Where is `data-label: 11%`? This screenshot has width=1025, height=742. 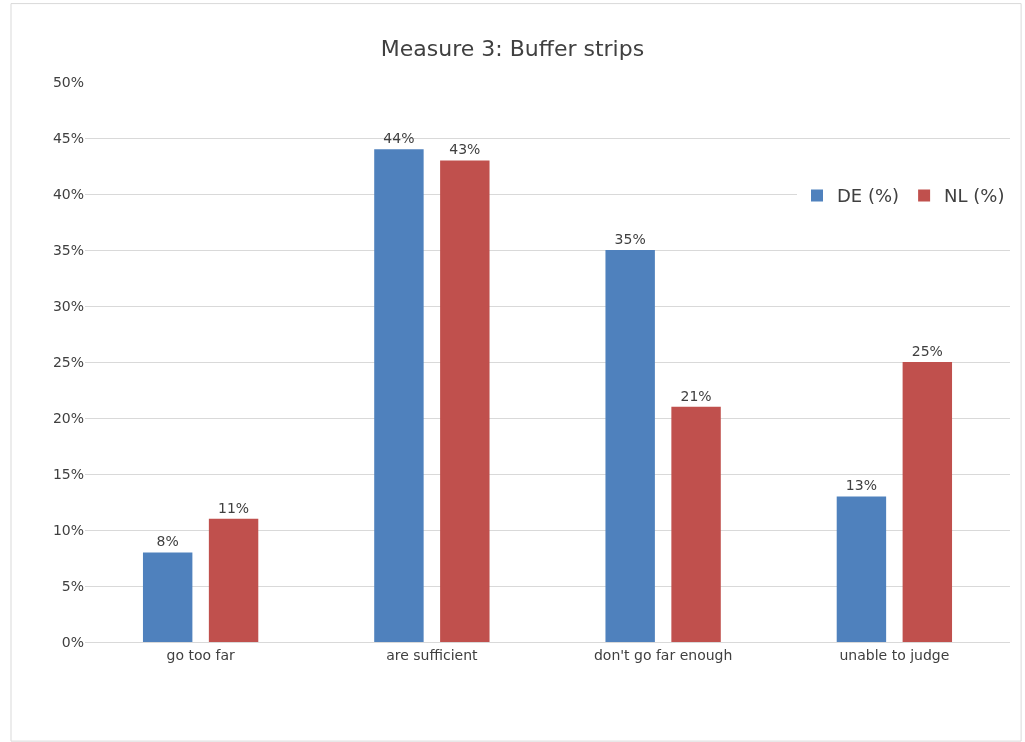 data-label: 11% is located at coordinates (234, 507).